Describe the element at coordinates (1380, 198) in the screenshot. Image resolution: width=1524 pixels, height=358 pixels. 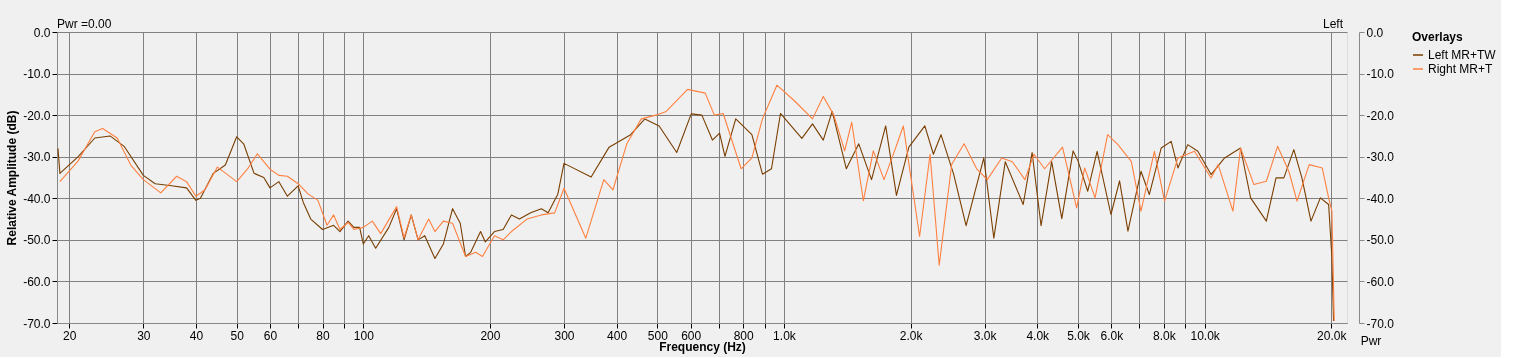
I see `y2-tick-label: -40.0` at that location.